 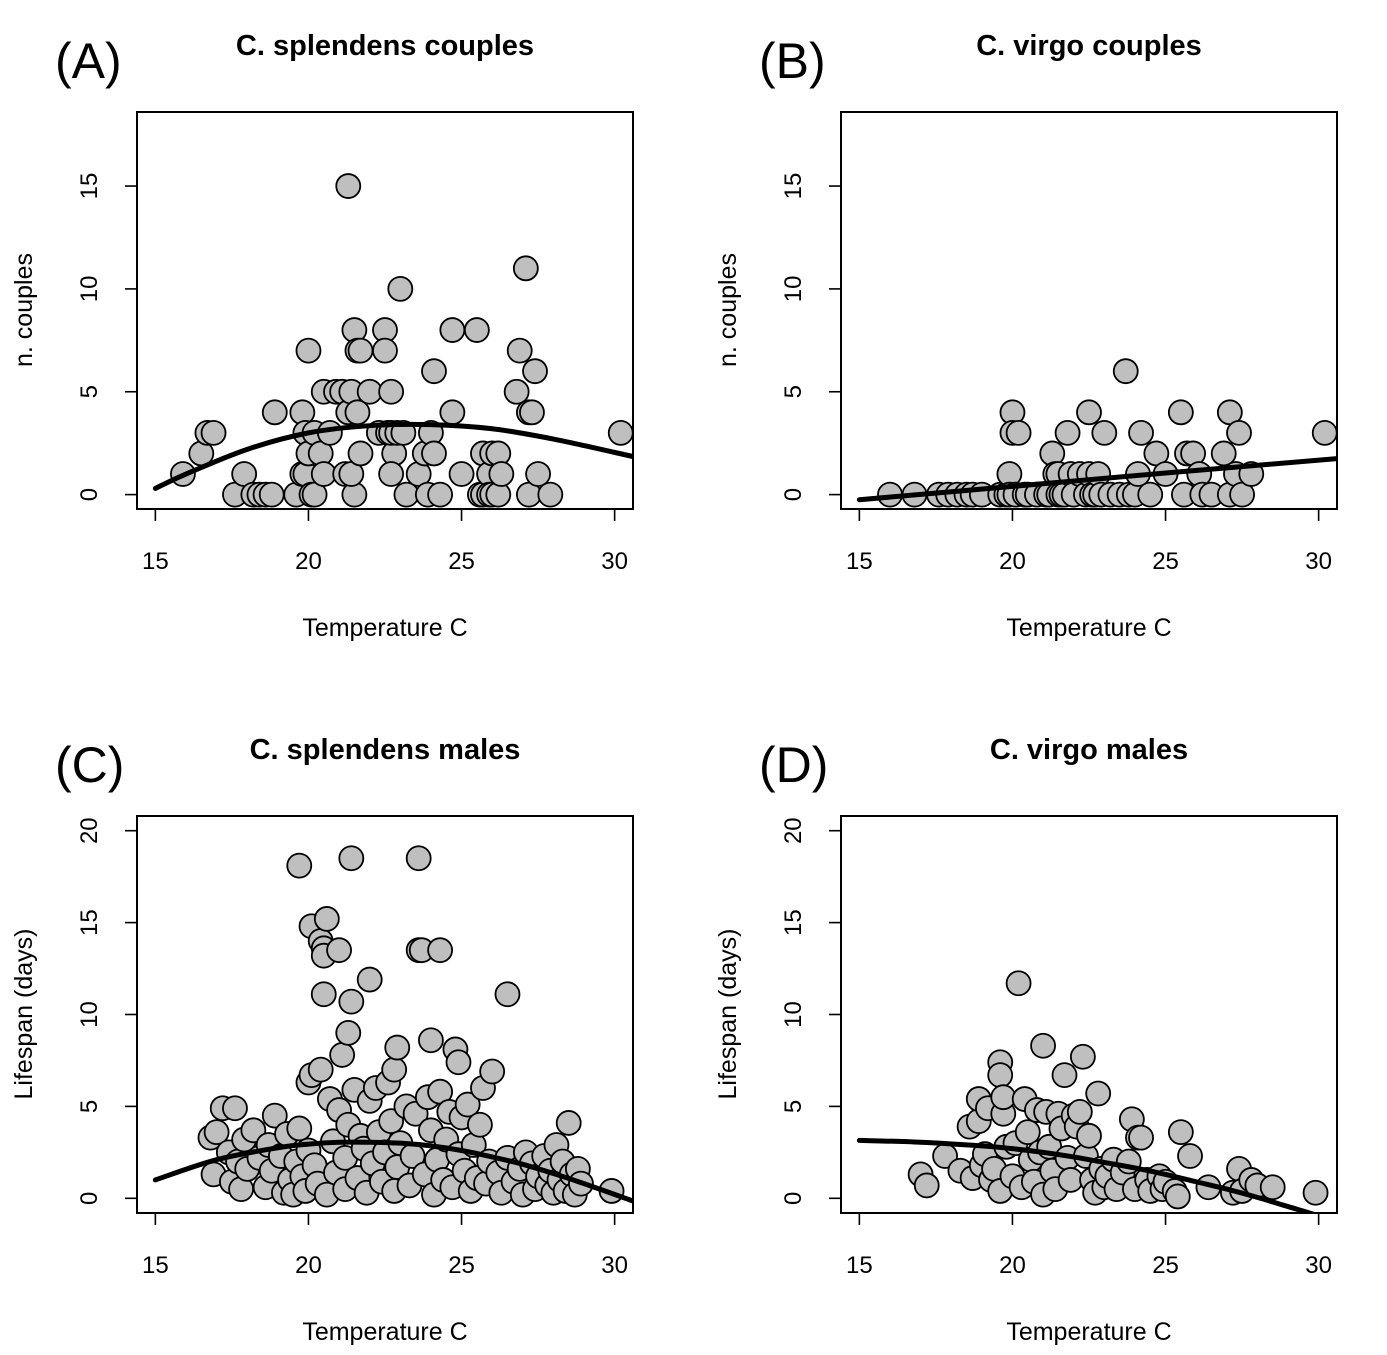 I want to click on plot-area: 15 20 25 30 0 5 10 15, so click(x=355, y=343).